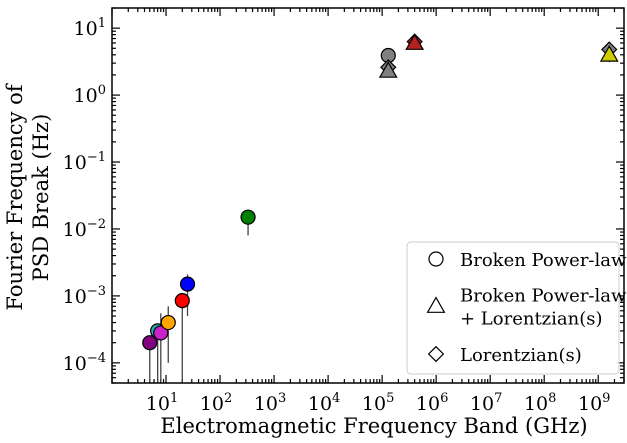  Describe the element at coordinates (15, 196) in the screenshot. I see `y-axis-title-line: Fourier Frequency of` at that location.